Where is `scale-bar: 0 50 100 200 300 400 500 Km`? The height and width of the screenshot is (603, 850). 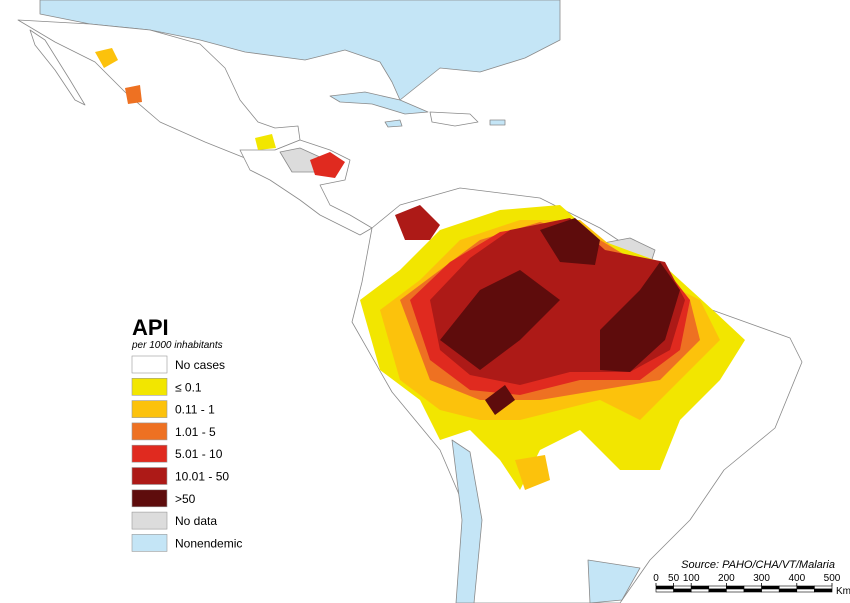
scale-bar: 0 50 100 200 300 400 500 Km is located at coordinates (751, 585).